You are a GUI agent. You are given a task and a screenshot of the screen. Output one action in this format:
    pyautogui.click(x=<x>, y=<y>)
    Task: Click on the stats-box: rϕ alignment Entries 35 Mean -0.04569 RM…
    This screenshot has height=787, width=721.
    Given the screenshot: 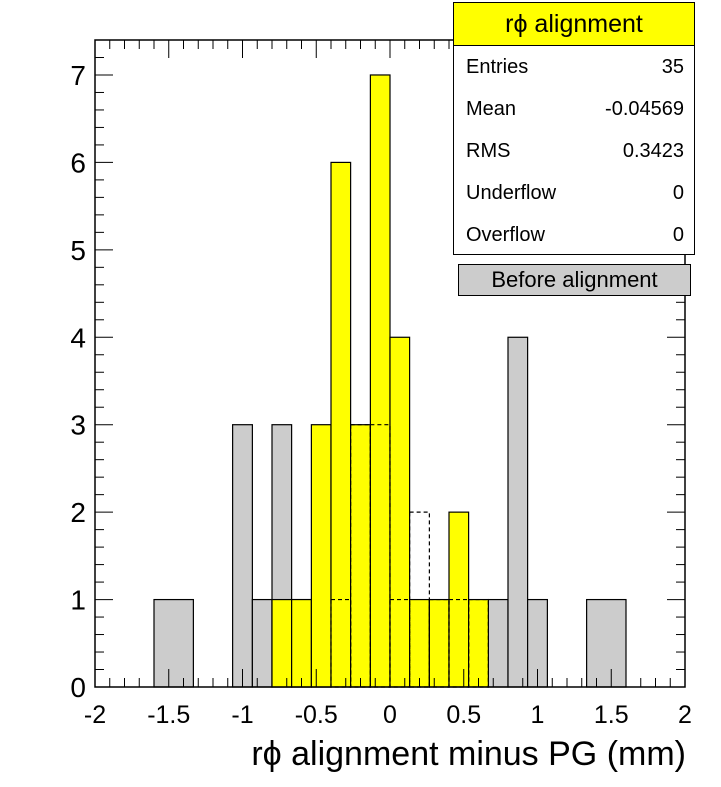 What is the action you would take?
    pyautogui.click(x=574, y=128)
    